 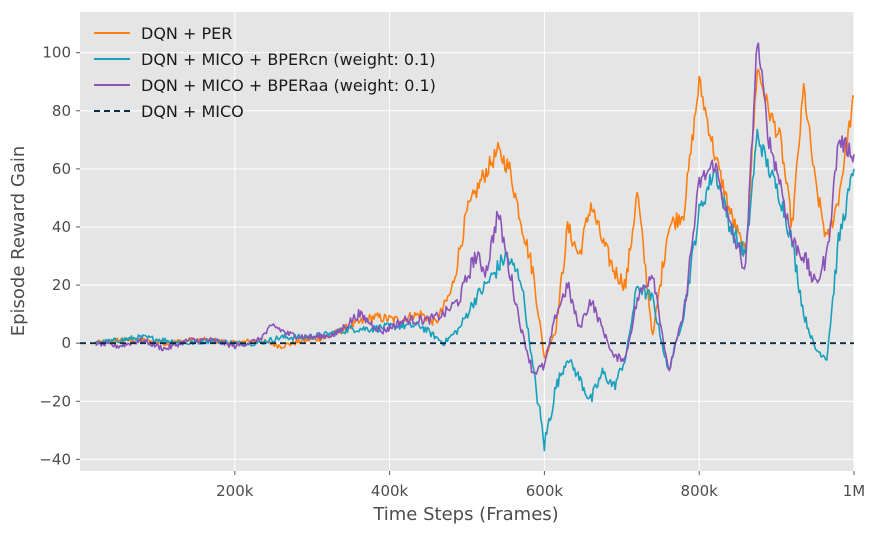 I want to click on legend-label-dqn-mico-bpercn-weight-0-1: DQN + MICO + BPERcn (weight: 0.1), so click(x=288, y=59).